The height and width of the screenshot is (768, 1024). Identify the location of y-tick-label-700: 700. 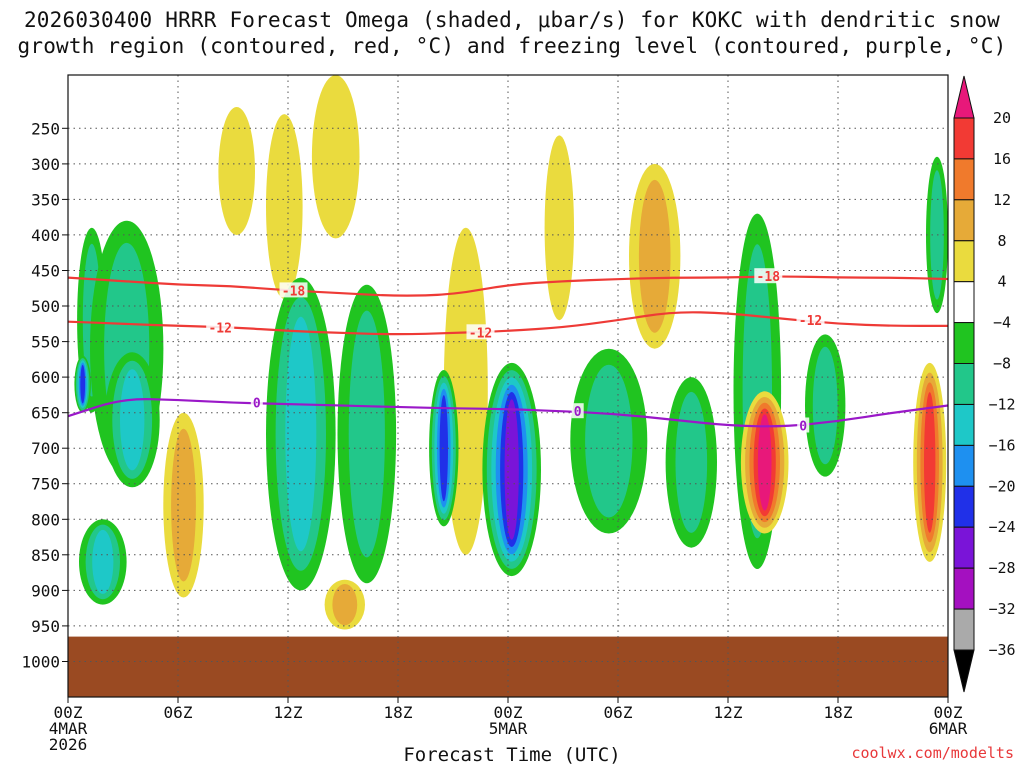
(45, 448).